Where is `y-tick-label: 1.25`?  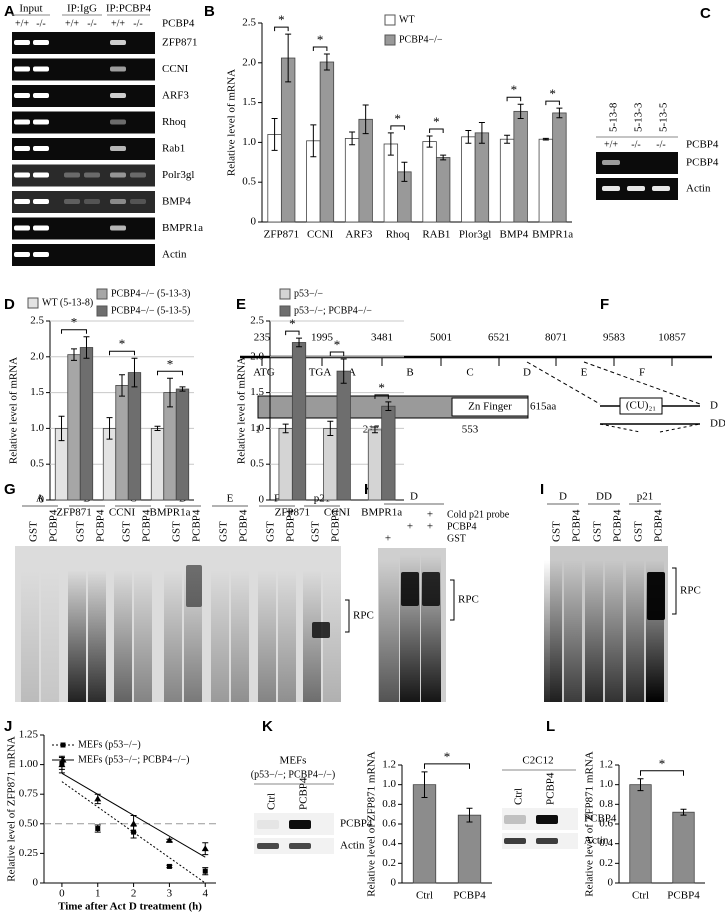
y-tick-label: 1.25 is located at coordinates (29, 735).